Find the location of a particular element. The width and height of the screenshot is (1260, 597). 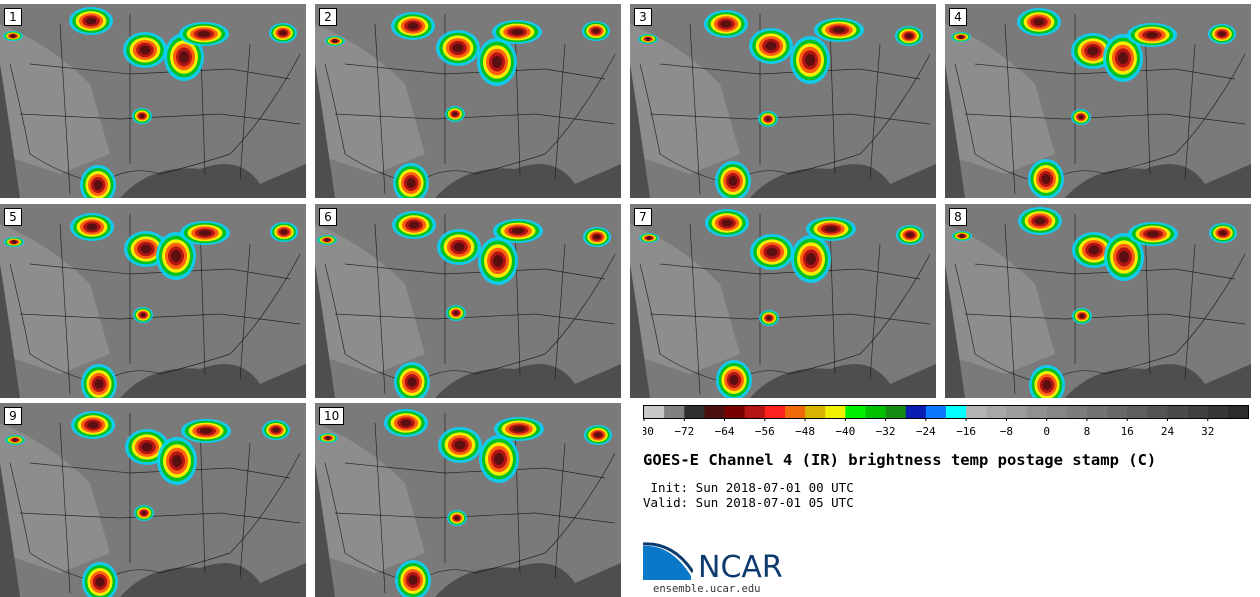

map-panel-4: 4 is located at coordinates (1098, 101).